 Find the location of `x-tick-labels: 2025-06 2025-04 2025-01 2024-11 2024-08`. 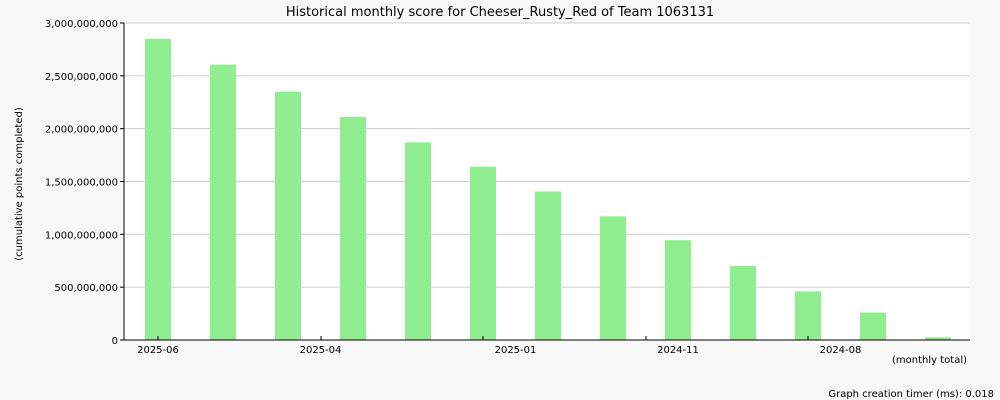

x-tick-labels: 2025-06 2025-04 2025-01 2024-11 2024-08 is located at coordinates (499, 346).